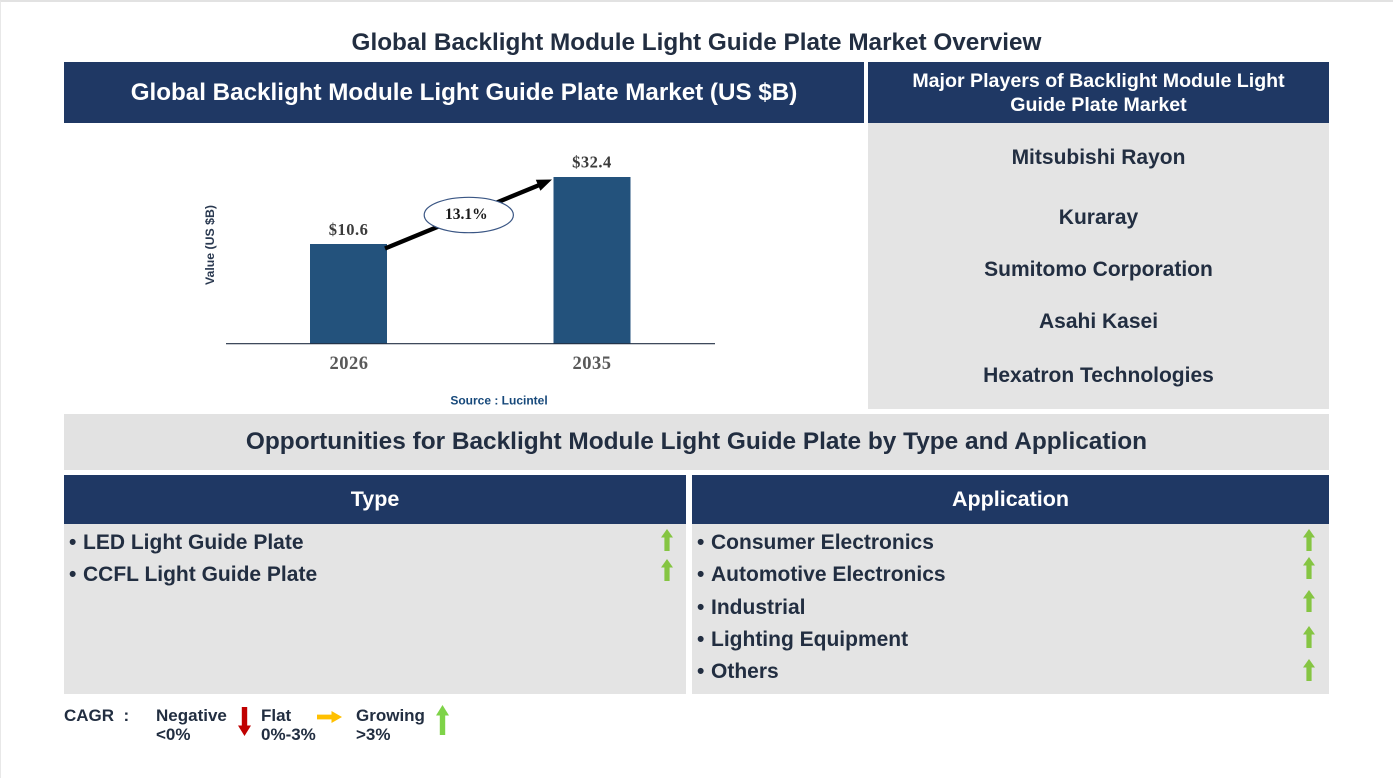  I want to click on svg-text: Value (US $B), so click(210, 245).